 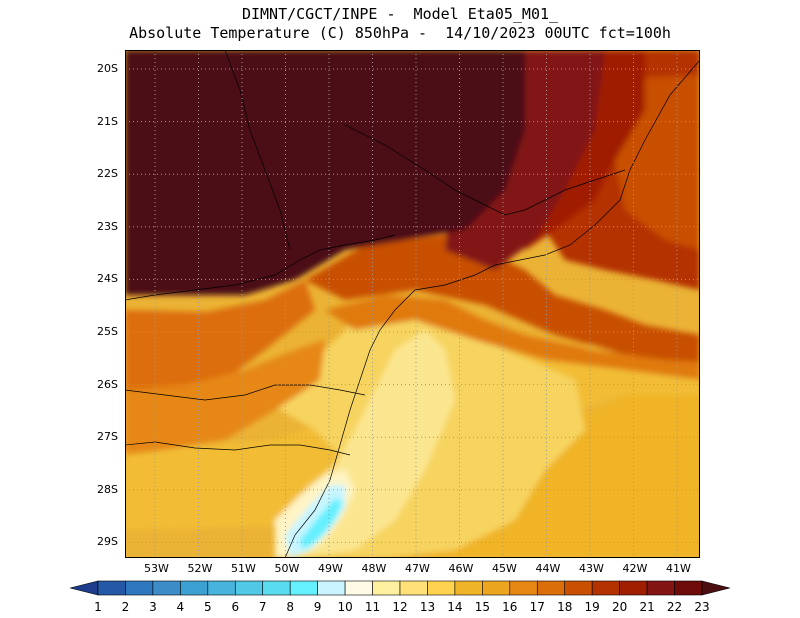 What do you see at coordinates (674, 607) in the screenshot?
I see `colorbar-tick-label: 22` at bounding box center [674, 607].